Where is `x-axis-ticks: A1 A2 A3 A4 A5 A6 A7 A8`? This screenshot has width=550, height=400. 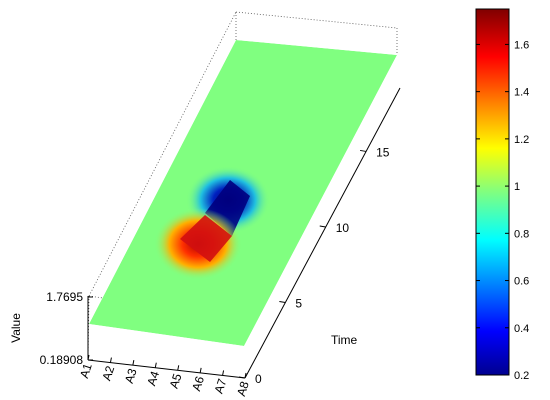 x-axis-ticks: A1 A2 A3 A4 A5 A6 A7 A8 is located at coordinates (164, 376).